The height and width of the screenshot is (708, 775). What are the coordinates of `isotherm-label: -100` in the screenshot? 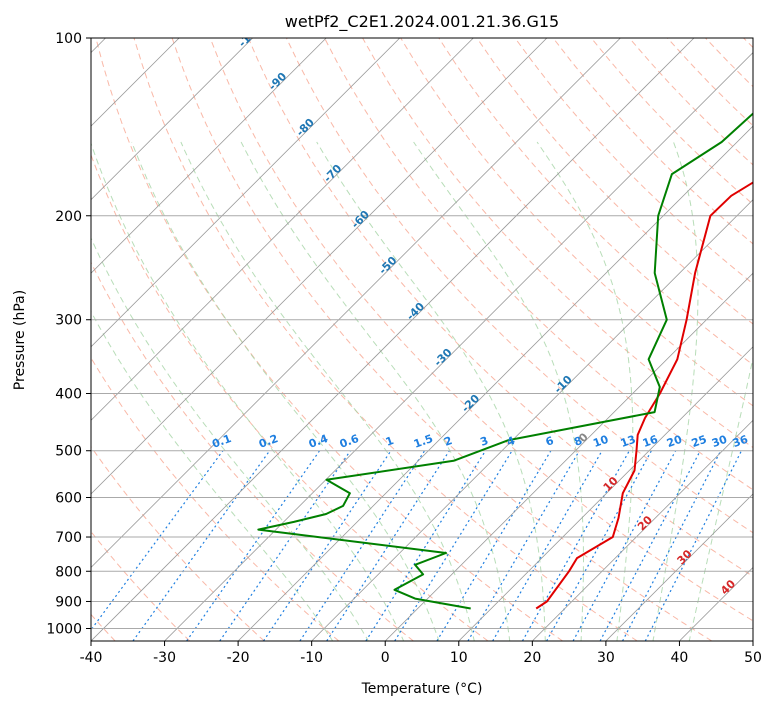 It's located at (250, 35).